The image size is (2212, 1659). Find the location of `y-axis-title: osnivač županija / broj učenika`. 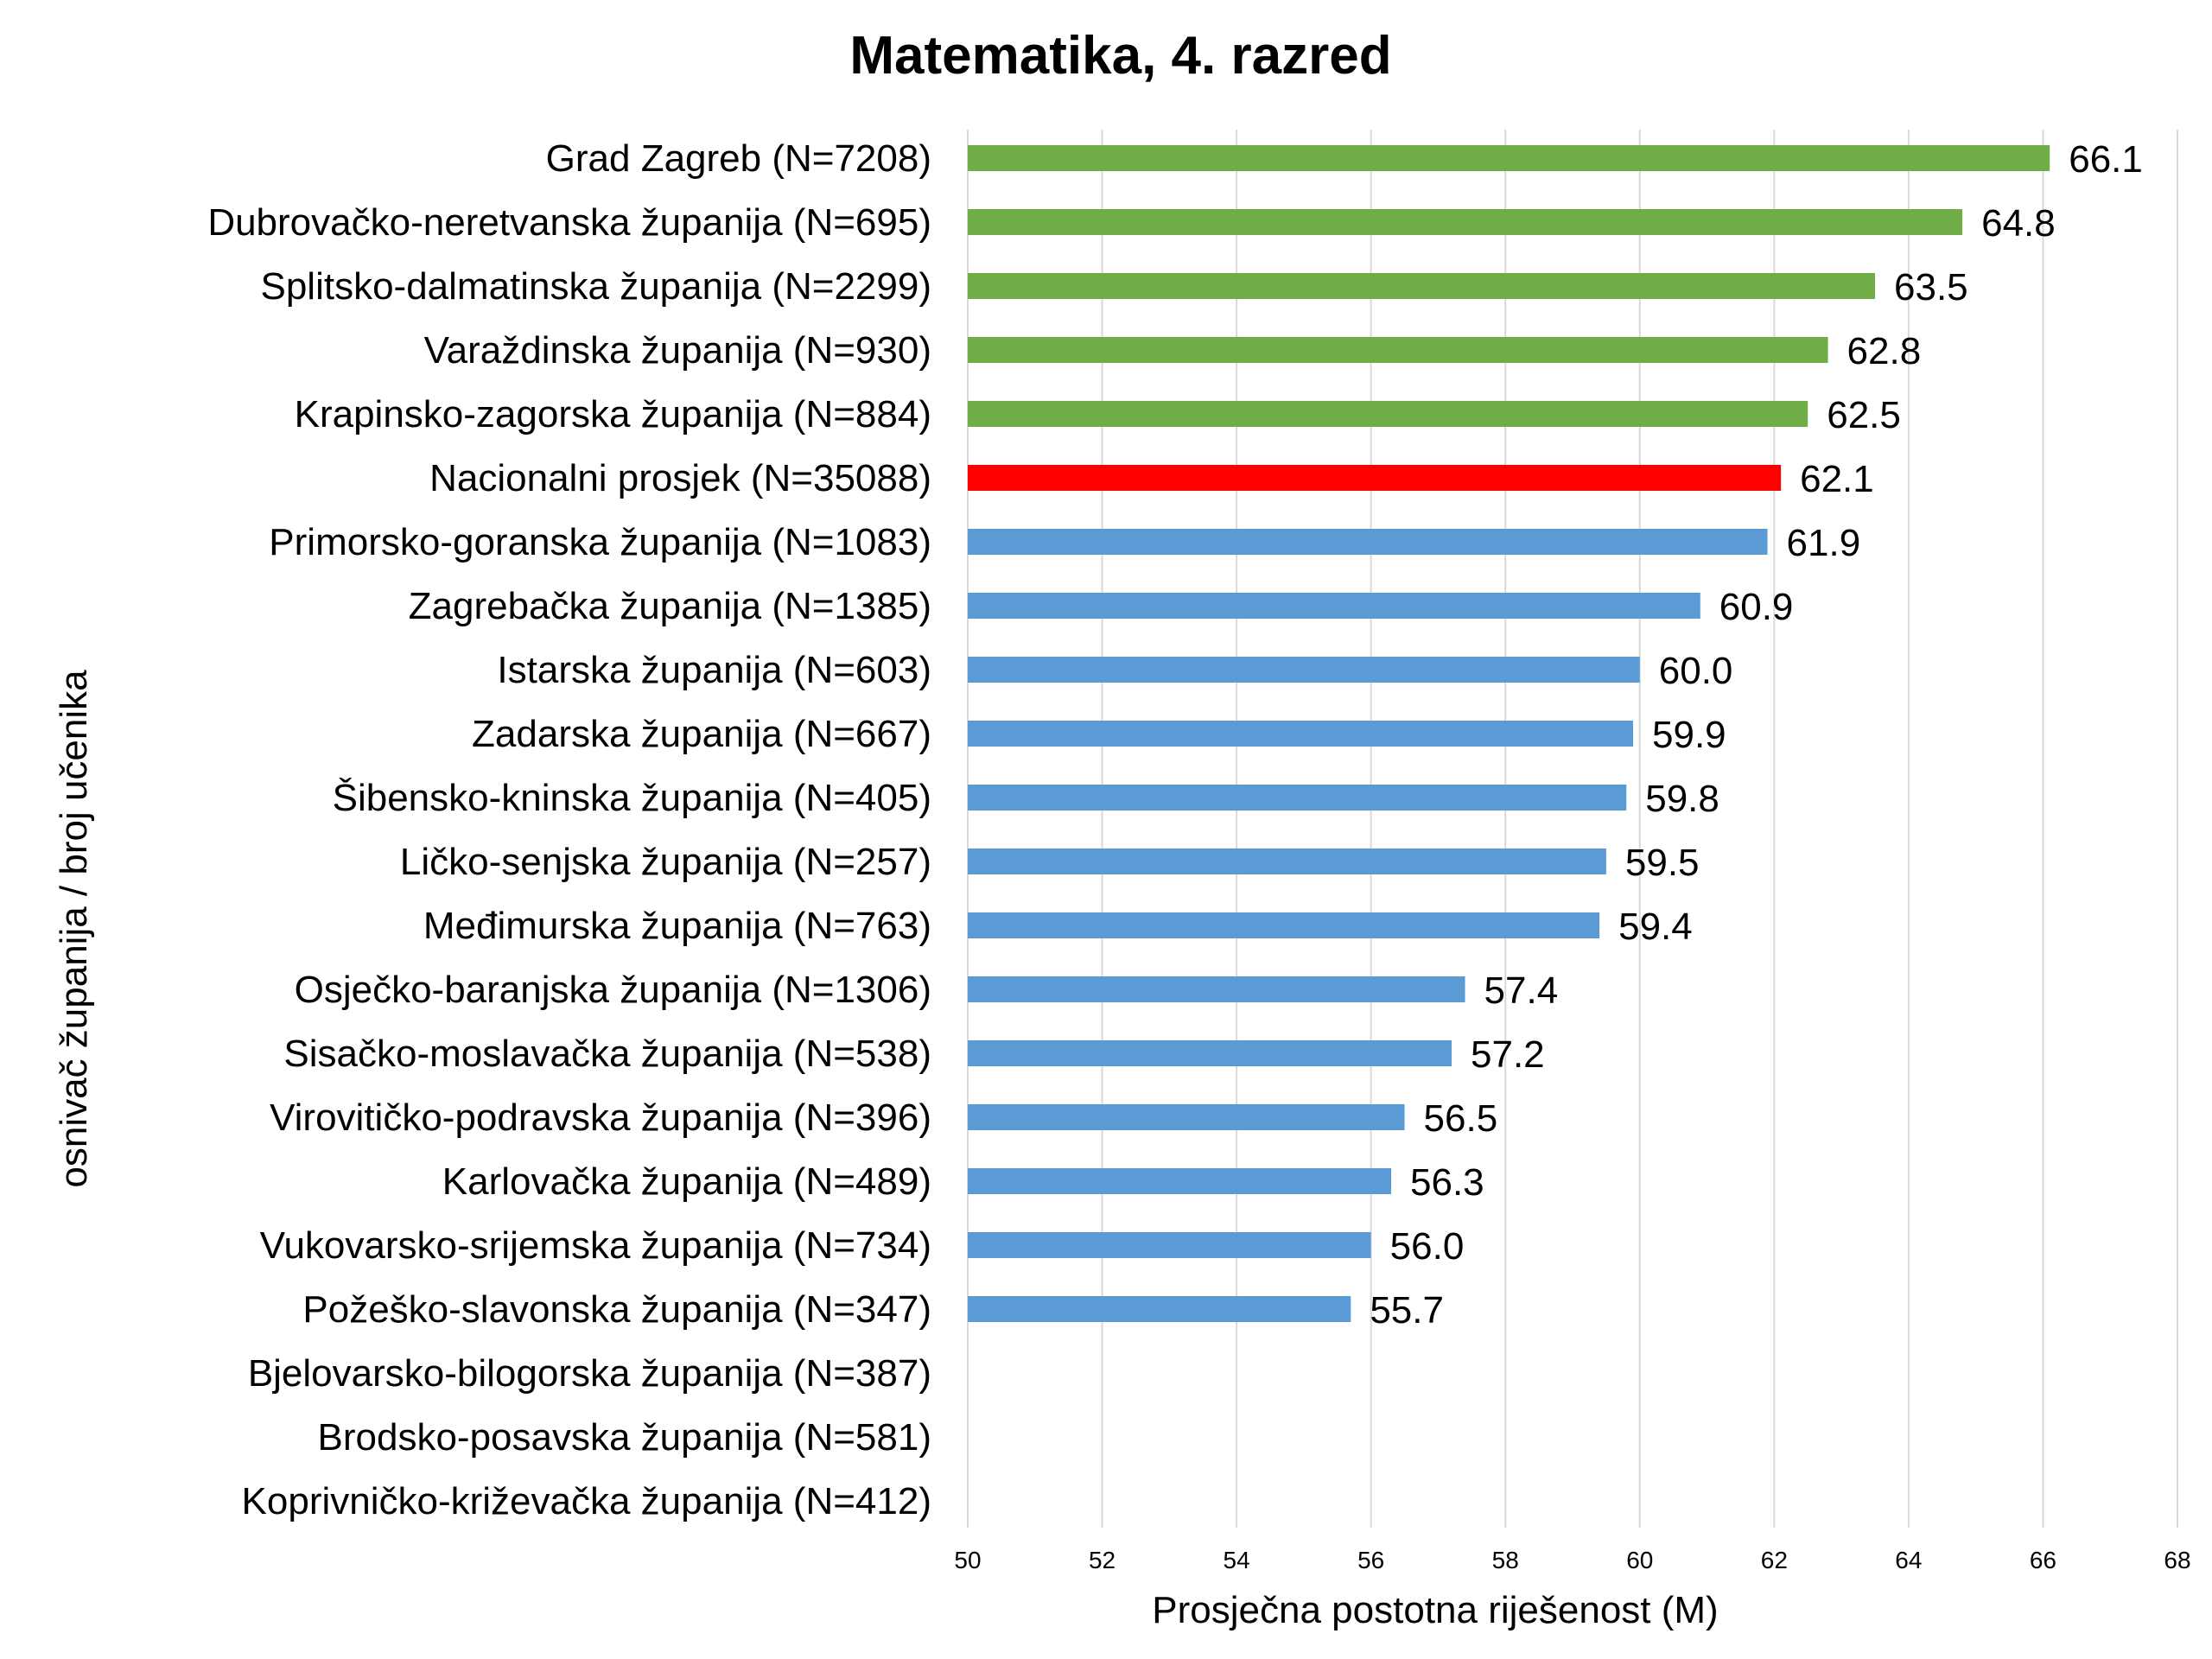

y-axis-title: osnivač županija / broj učenika is located at coordinates (74, 929).